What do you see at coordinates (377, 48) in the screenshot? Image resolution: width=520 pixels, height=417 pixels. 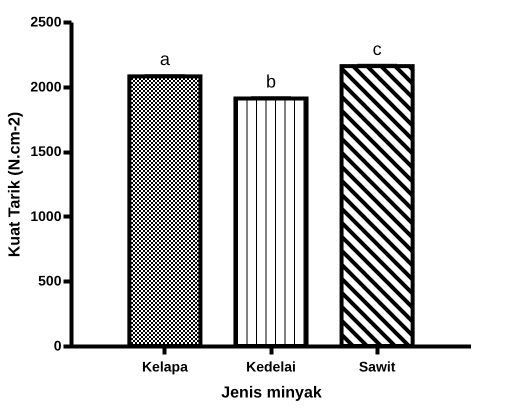 I see `annotation: c` at bounding box center [377, 48].